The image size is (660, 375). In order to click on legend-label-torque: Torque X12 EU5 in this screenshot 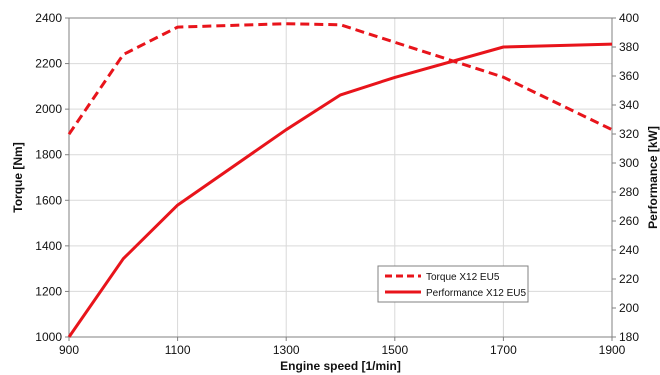, I will do `click(463, 277)`.